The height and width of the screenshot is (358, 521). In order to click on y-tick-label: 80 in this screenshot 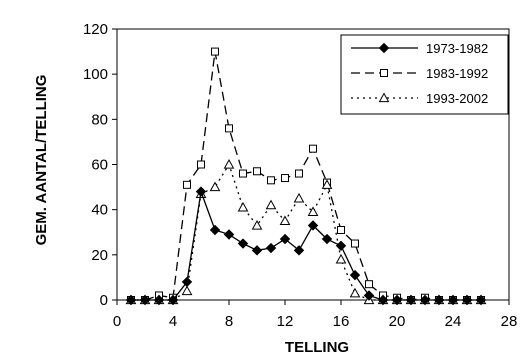, I will do `click(99, 119)`.